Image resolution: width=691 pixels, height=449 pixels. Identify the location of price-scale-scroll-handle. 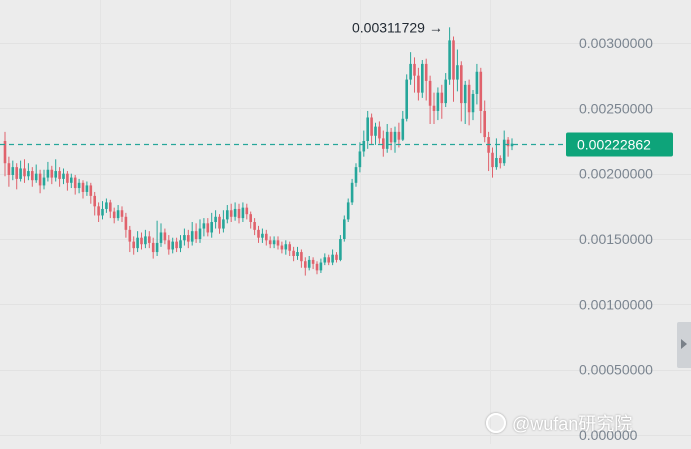
(684, 345).